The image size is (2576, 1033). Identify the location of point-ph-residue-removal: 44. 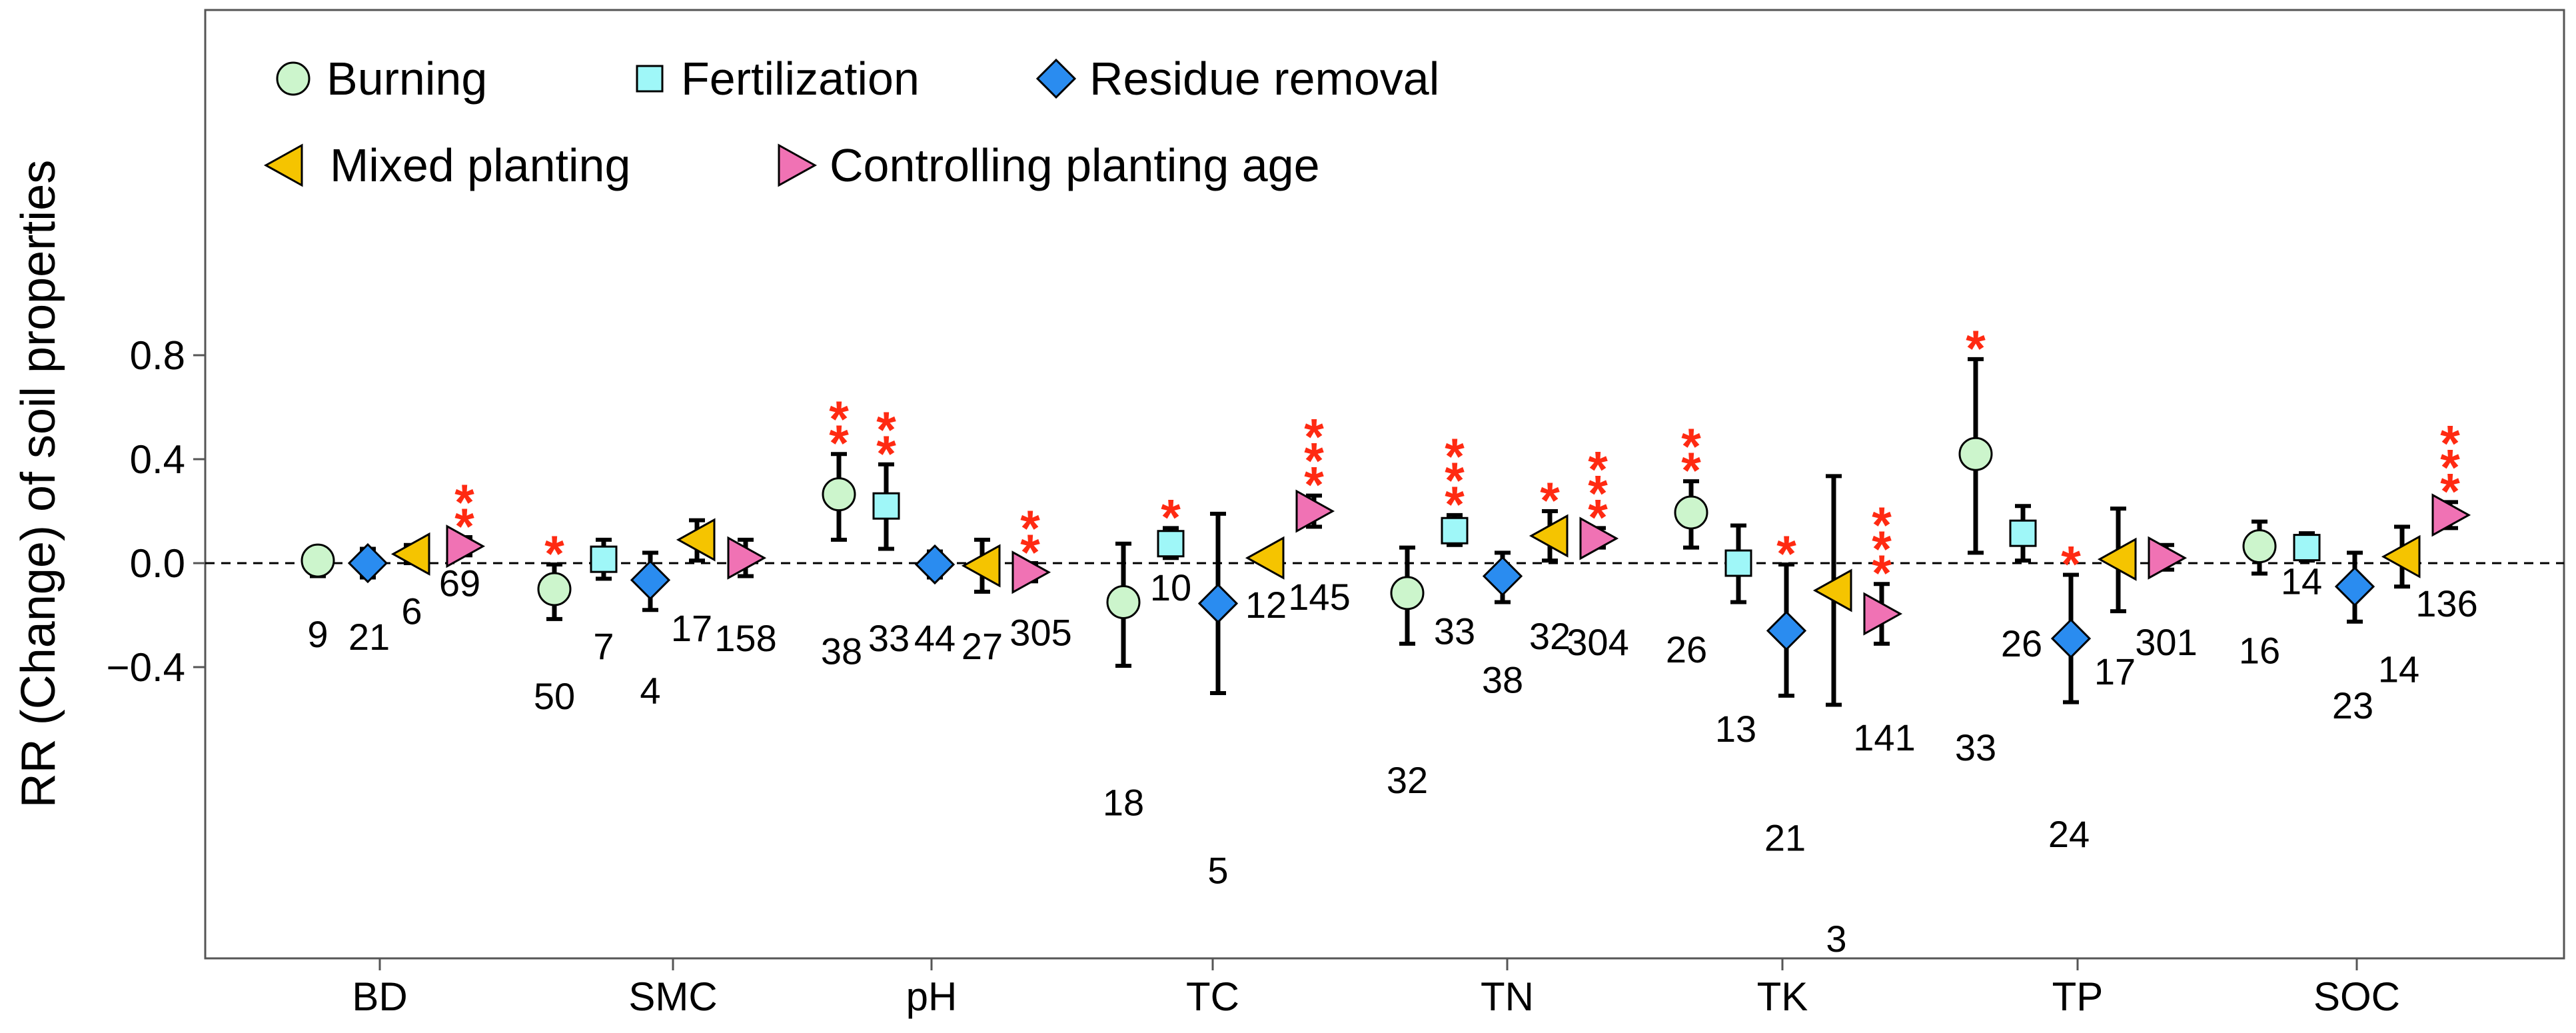
(935, 602).